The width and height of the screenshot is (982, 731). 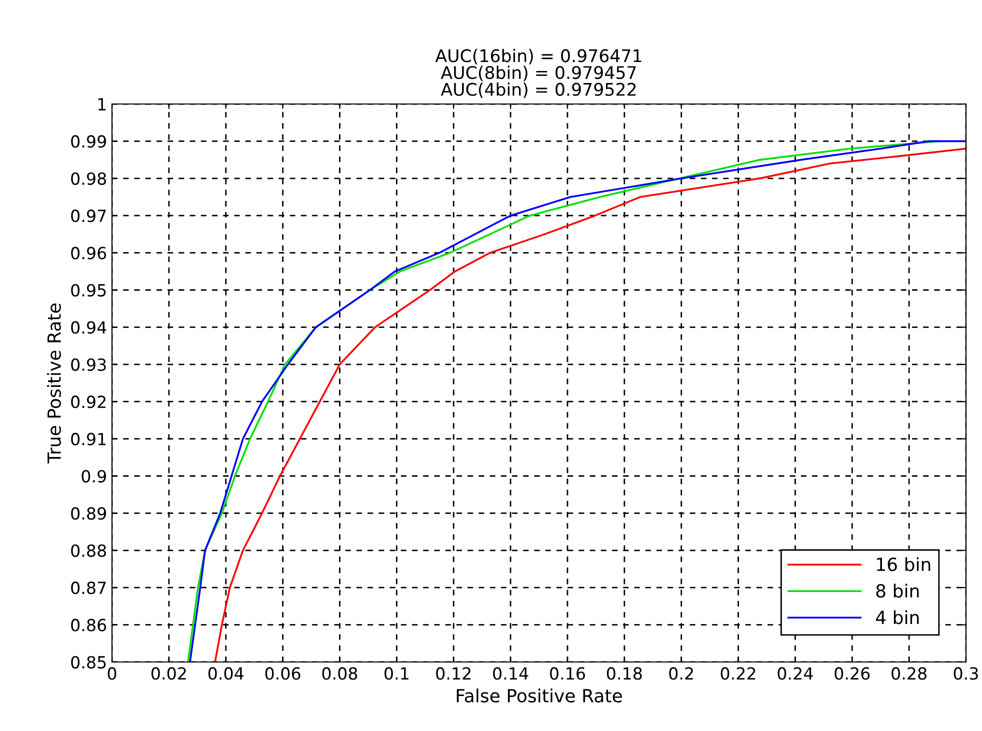 What do you see at coordinates (897, 617) in the screenshot?
I see `legend-label: 4 bin` at bounding box center [897, 617].